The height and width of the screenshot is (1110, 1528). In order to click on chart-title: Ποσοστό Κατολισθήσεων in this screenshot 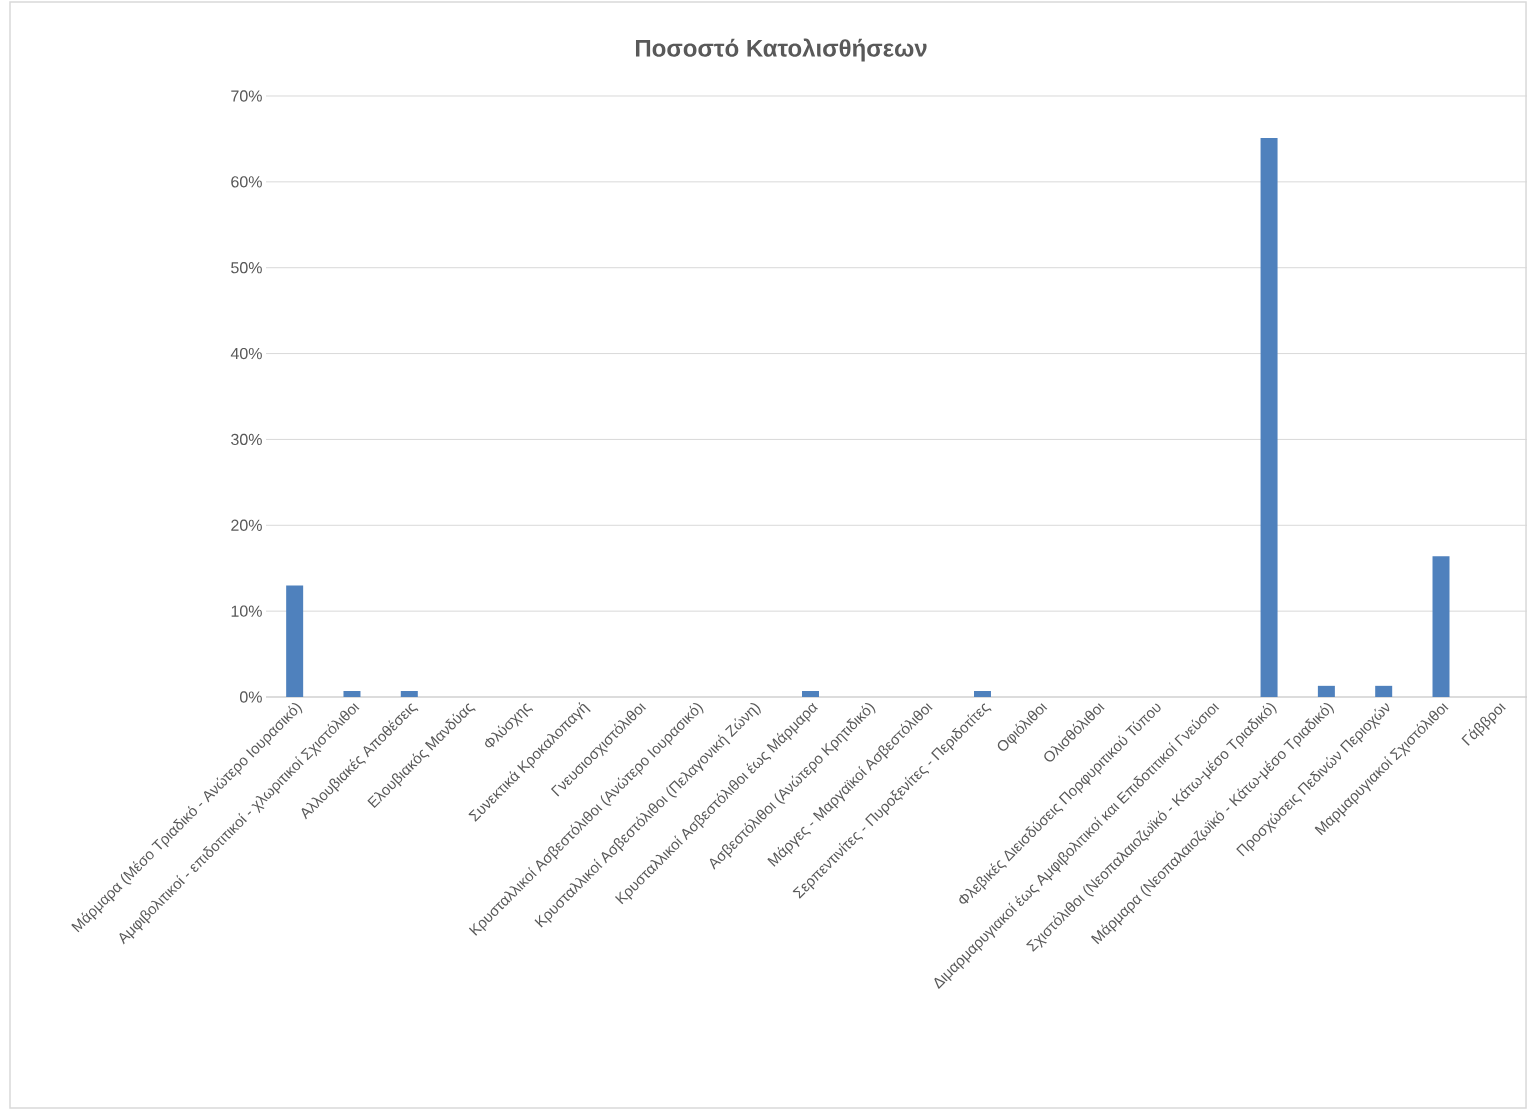, I will do `click(781, 50)`.